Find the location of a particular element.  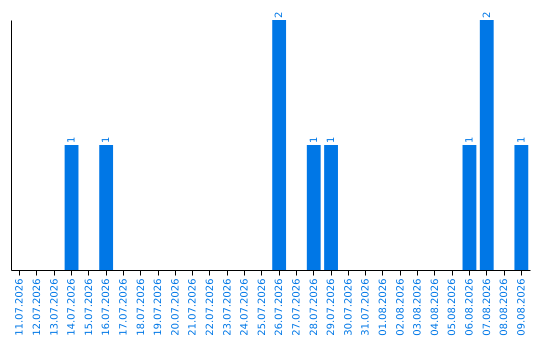

x-tick-label: 07.08.2026 is located at coordinates (487, 307).